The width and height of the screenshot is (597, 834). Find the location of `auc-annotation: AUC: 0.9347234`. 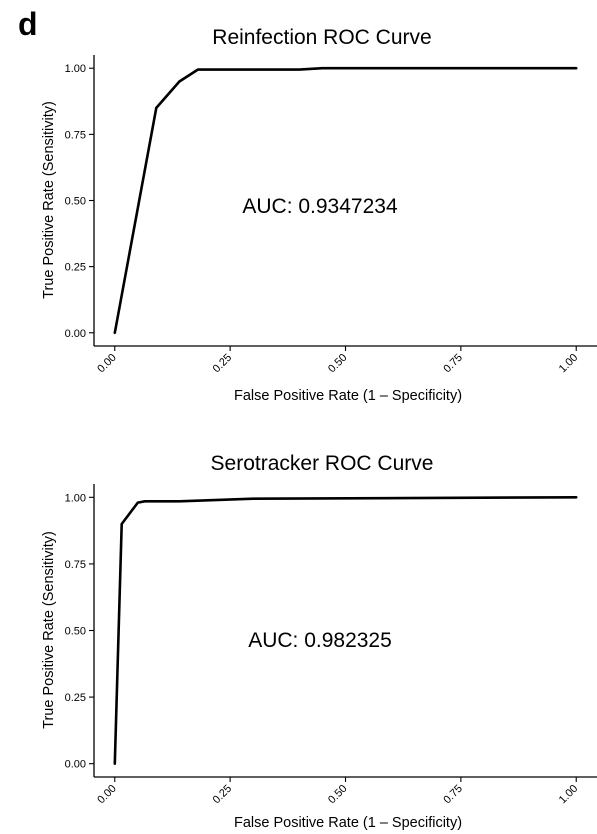

auc-annotation: AUC: 0.9347234 is located at coordinates (320, 206).